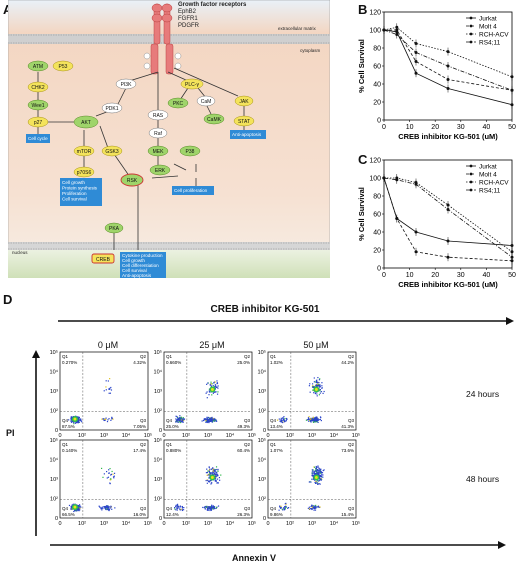  I want to click on panel-label-c: C, so click(363, 159).